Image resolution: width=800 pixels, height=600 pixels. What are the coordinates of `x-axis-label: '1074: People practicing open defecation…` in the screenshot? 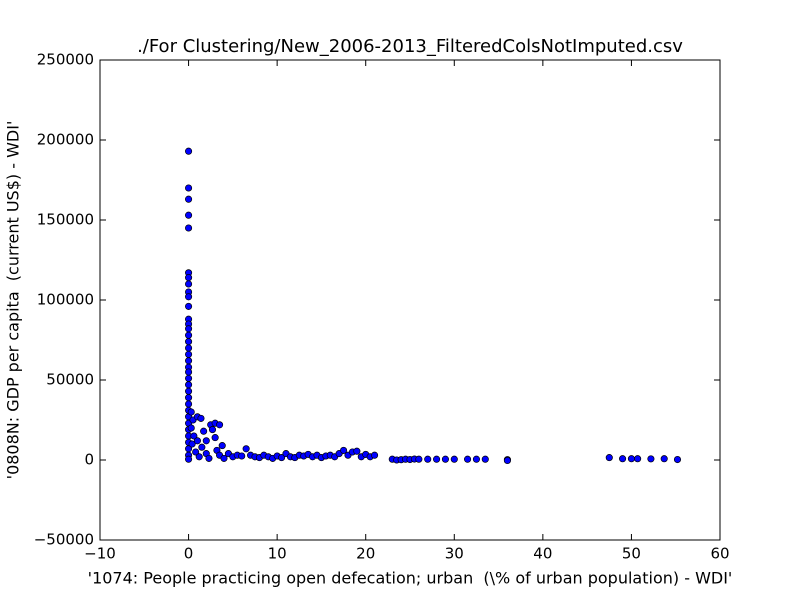 It's located at (410, 578).